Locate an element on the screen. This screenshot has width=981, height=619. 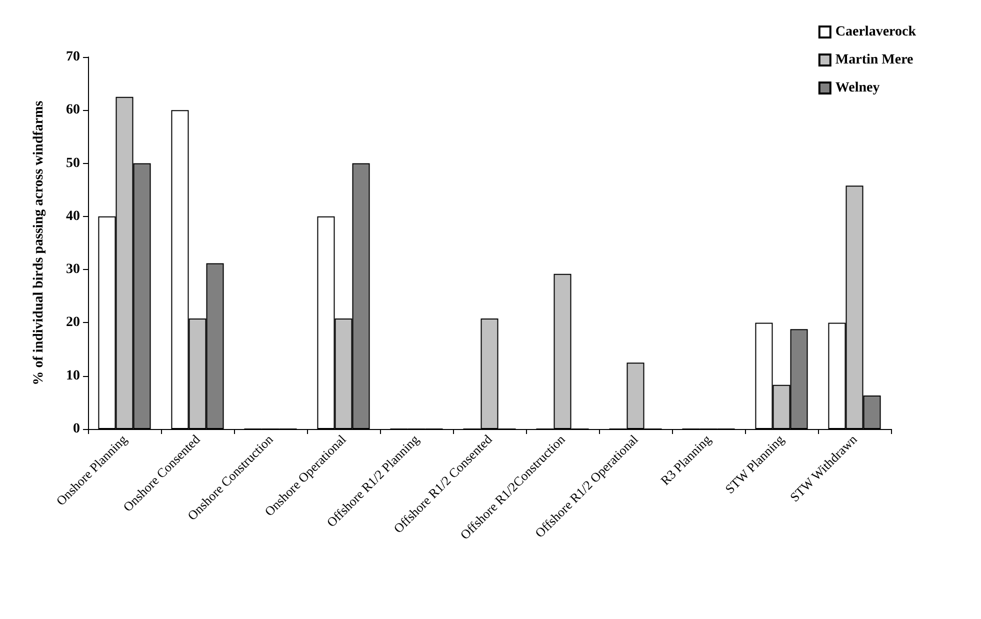
y-axis-title: % of individual birds passing across windfarms is located at coordinates (39, 243).